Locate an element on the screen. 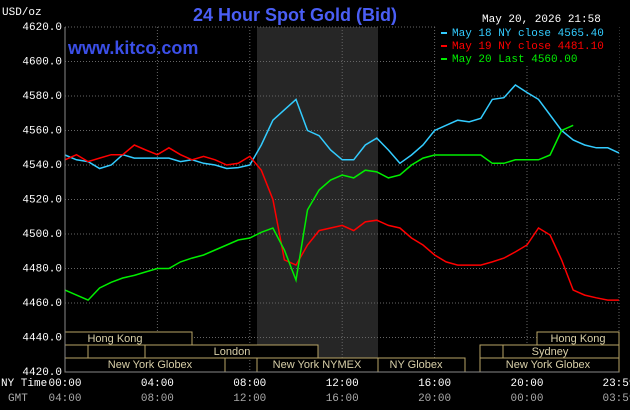  y-tick-label: 4540.0 is located at coordinates (42, 166).